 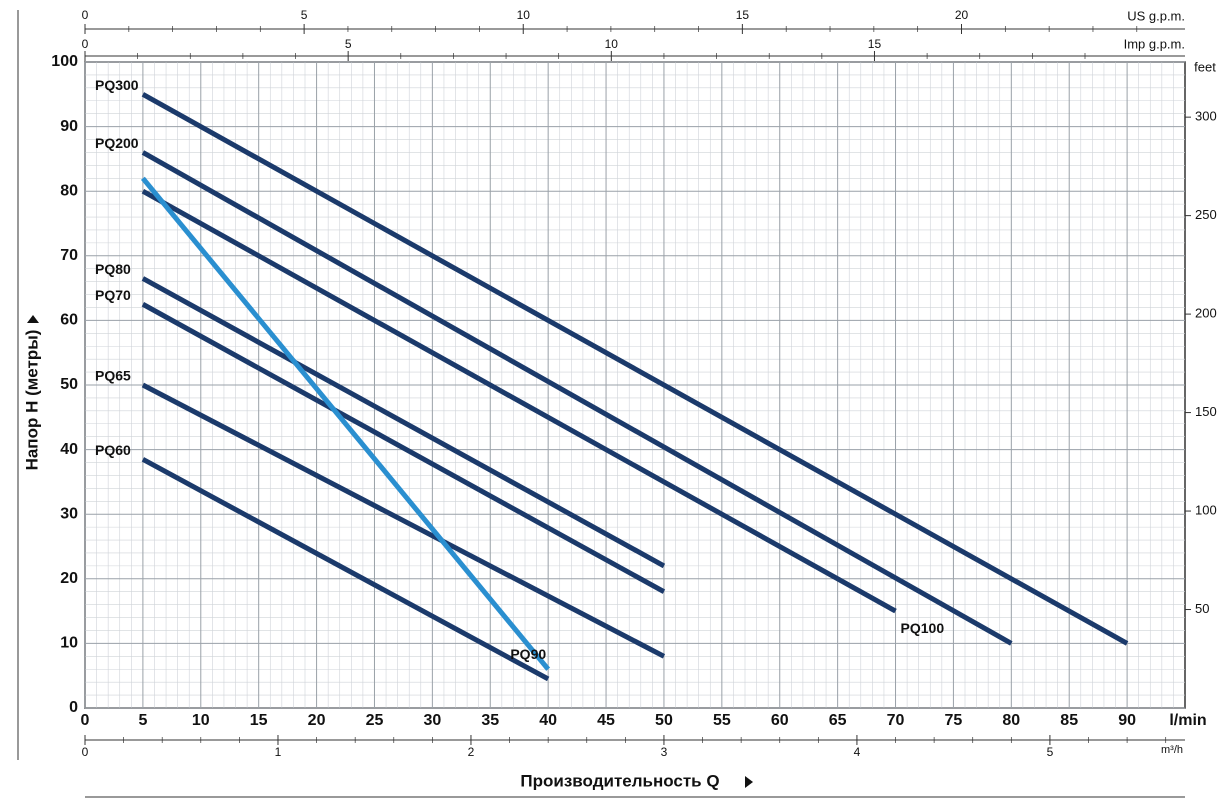 I want to click on series-label: PQ100, so click(x=923, y=628).